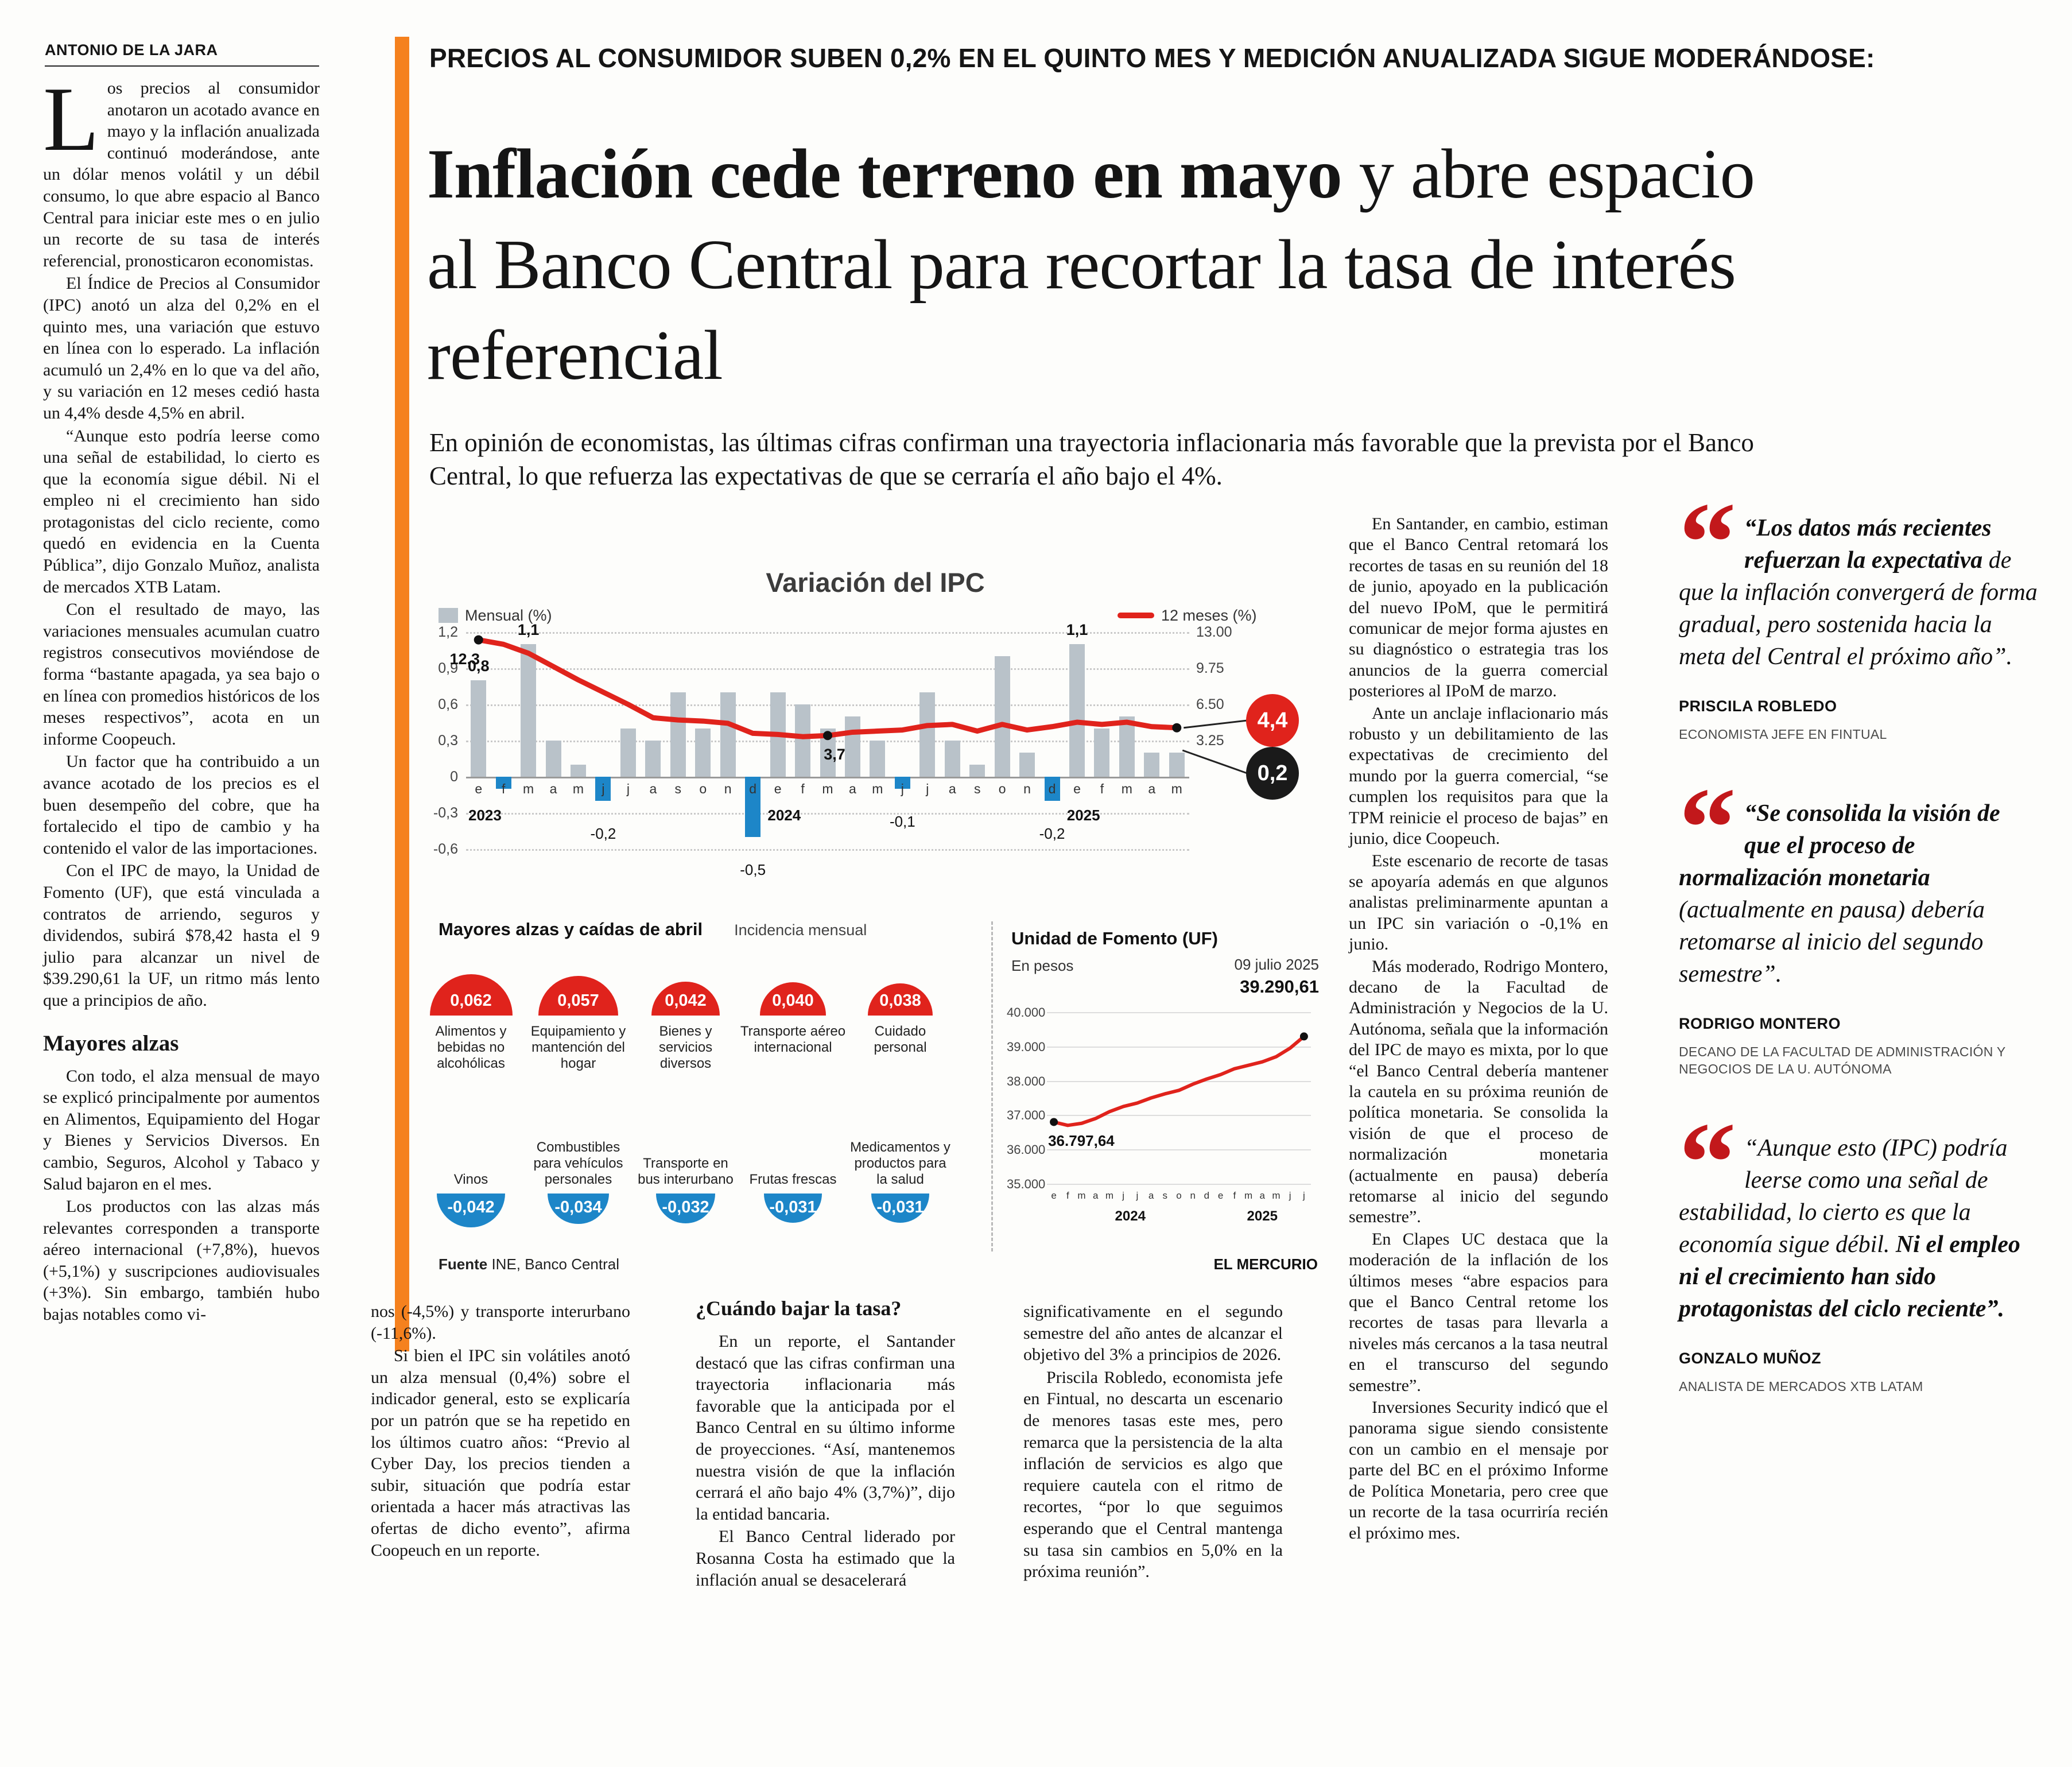 This screenshot has width=2072, height=1767. What do you see at coordinates (1130, 1216) in the screenshot?
I see `uf-x-year: 2024` at bounding box center [1130, 1216].